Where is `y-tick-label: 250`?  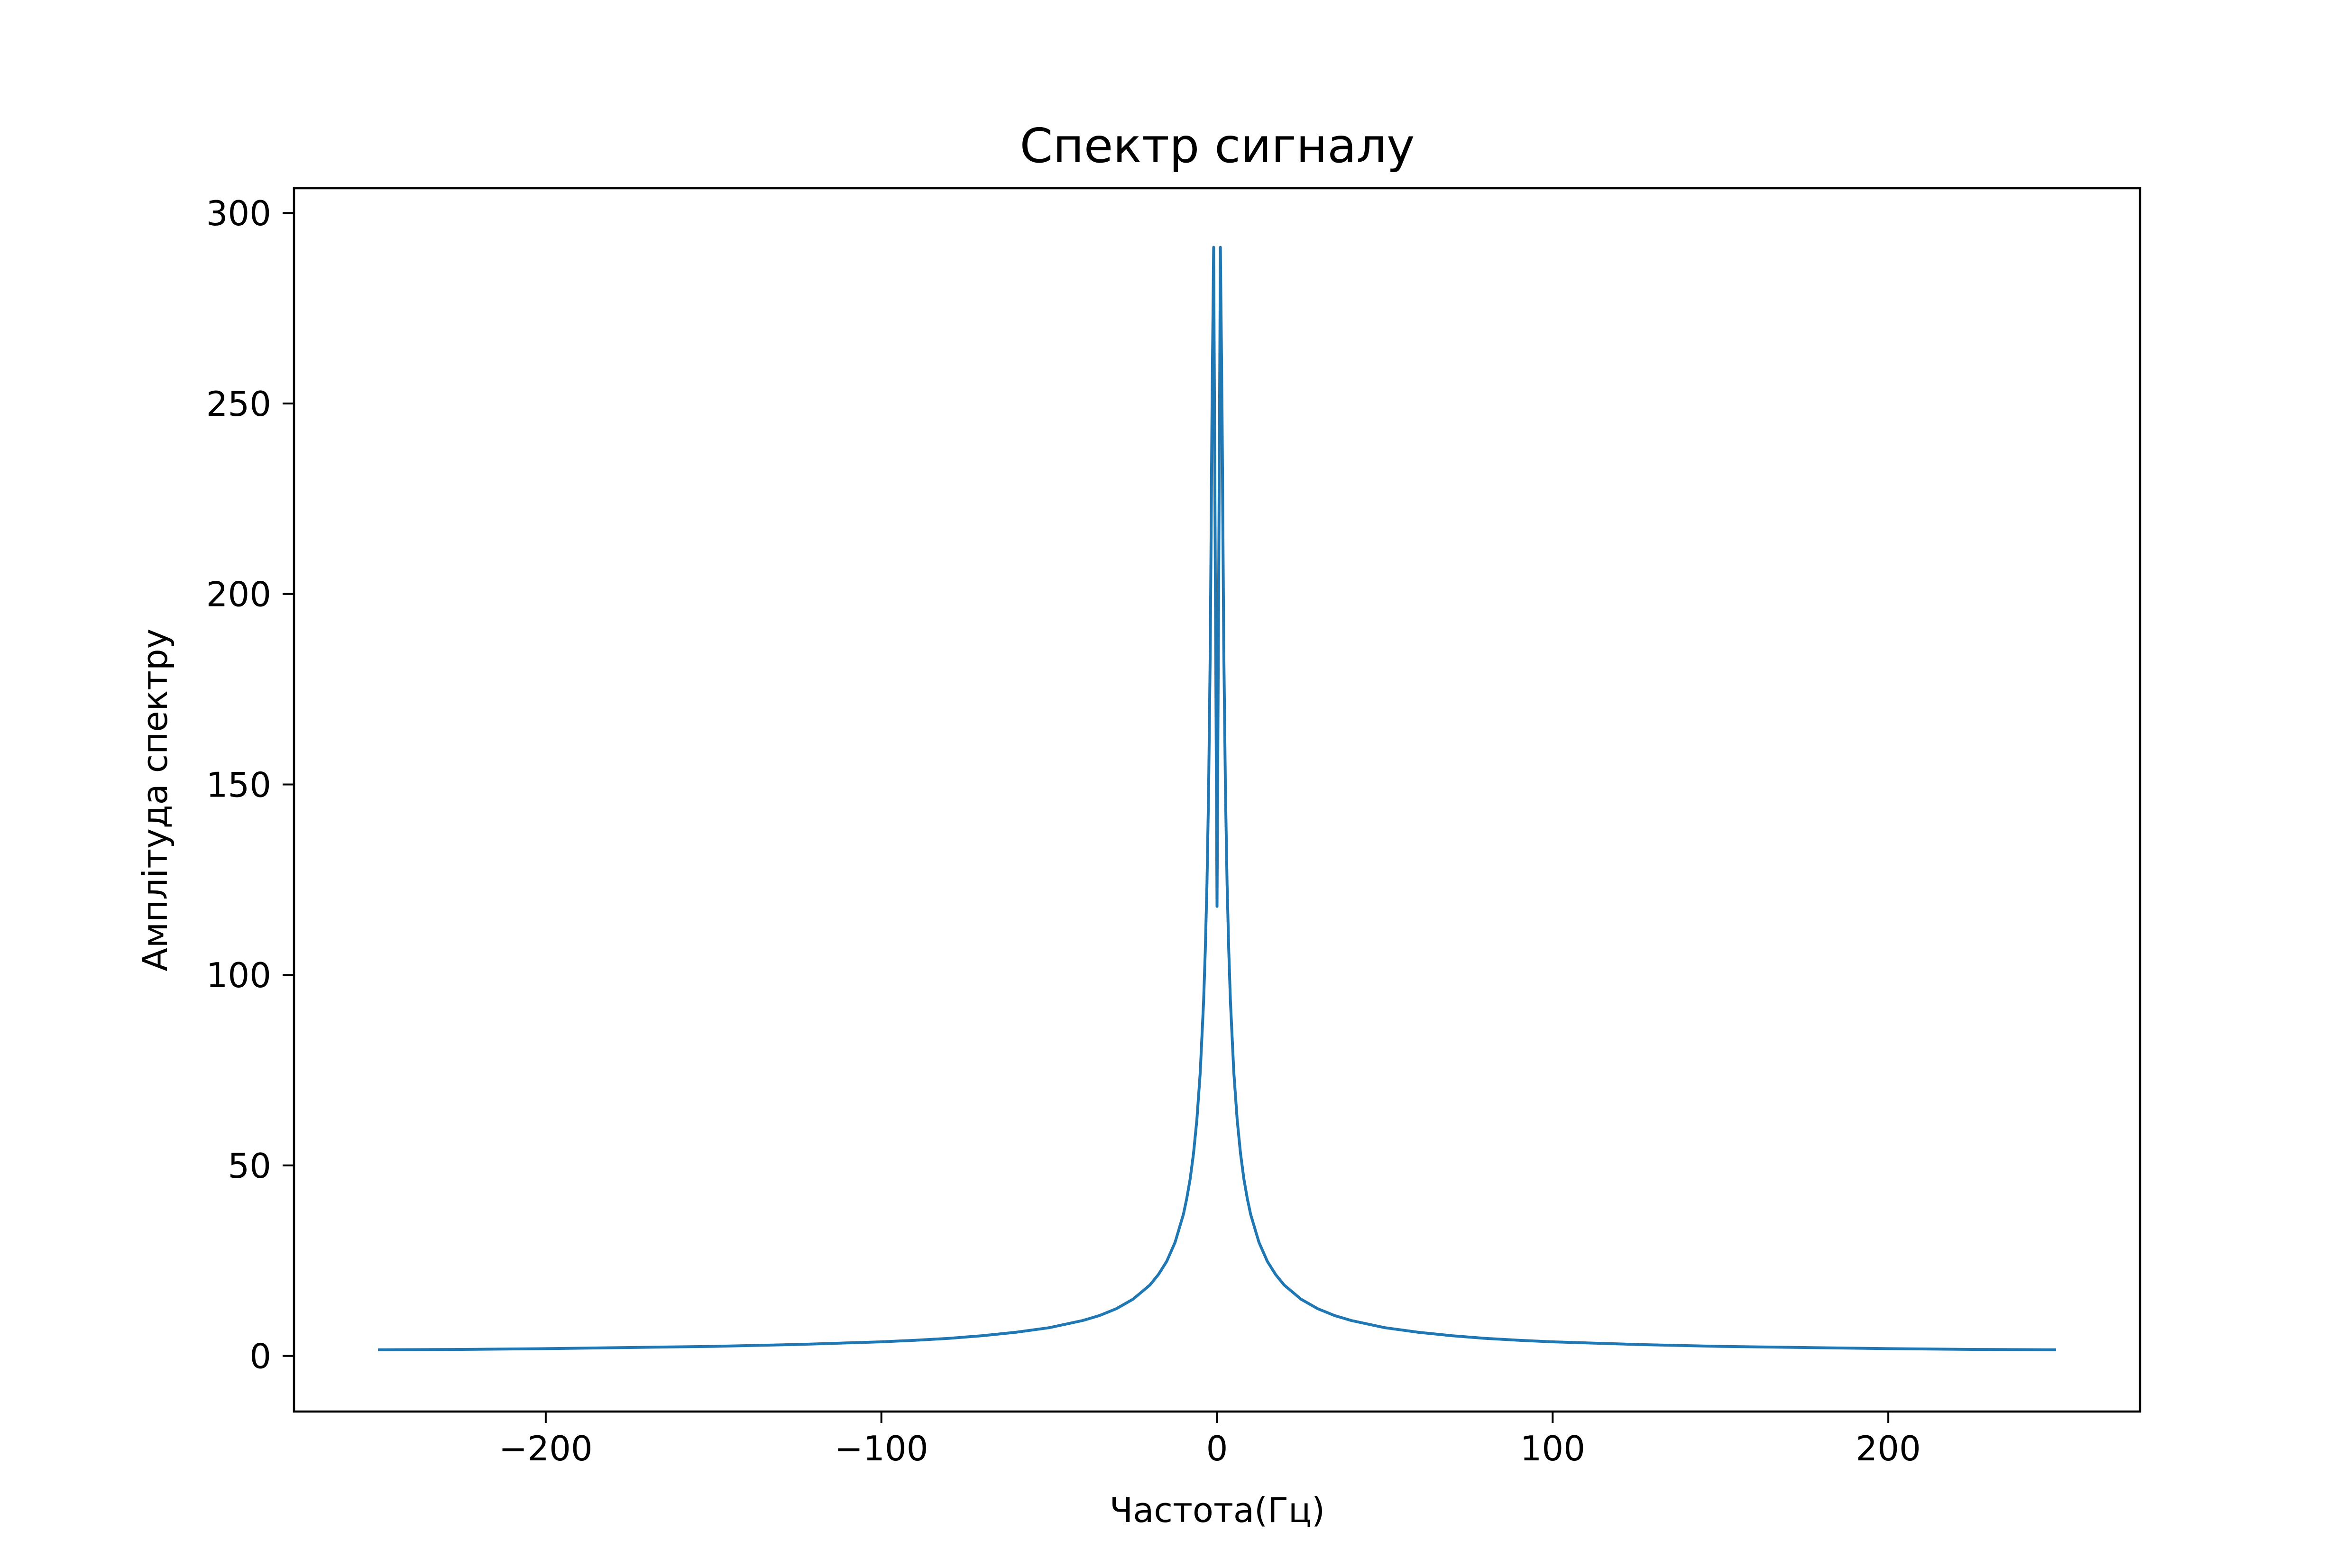
y-tick-label: 250 is located at coordinates (238, 404).